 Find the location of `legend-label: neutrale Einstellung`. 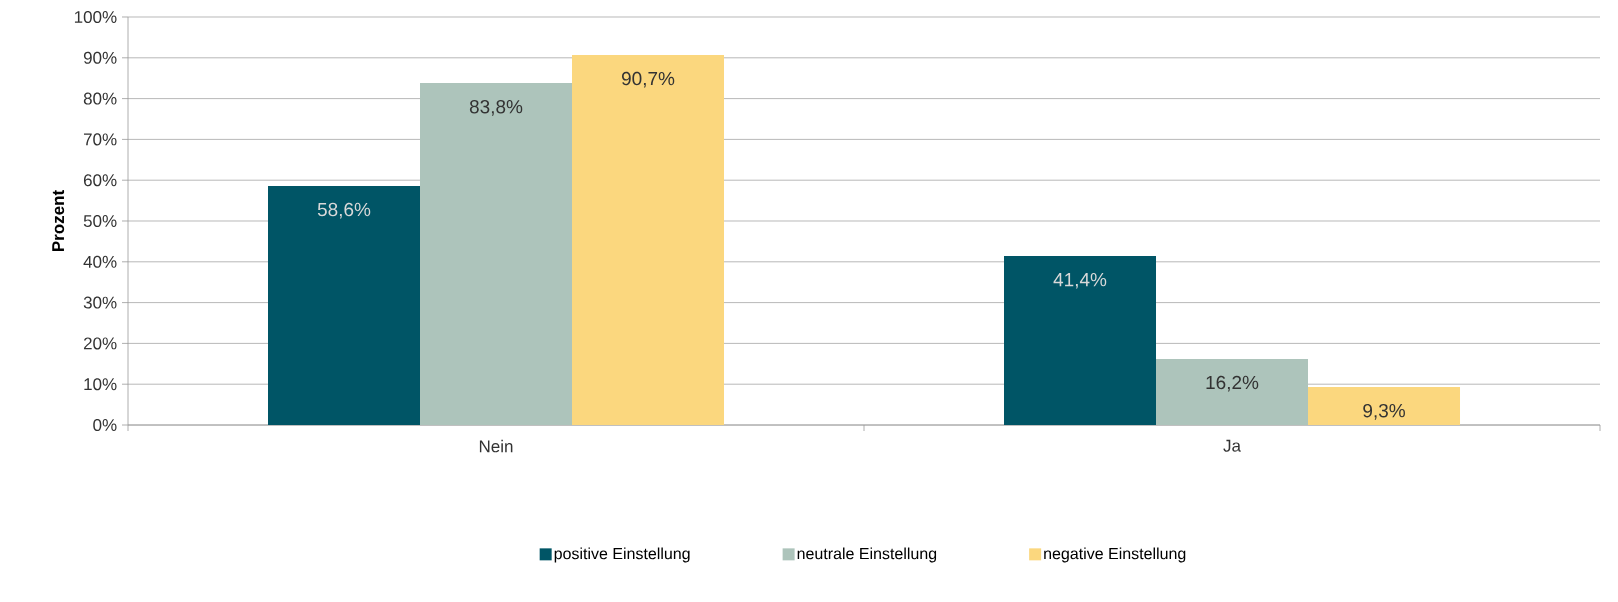

legend-label: neutrale Einstellung is located at coordinates (867, 555).